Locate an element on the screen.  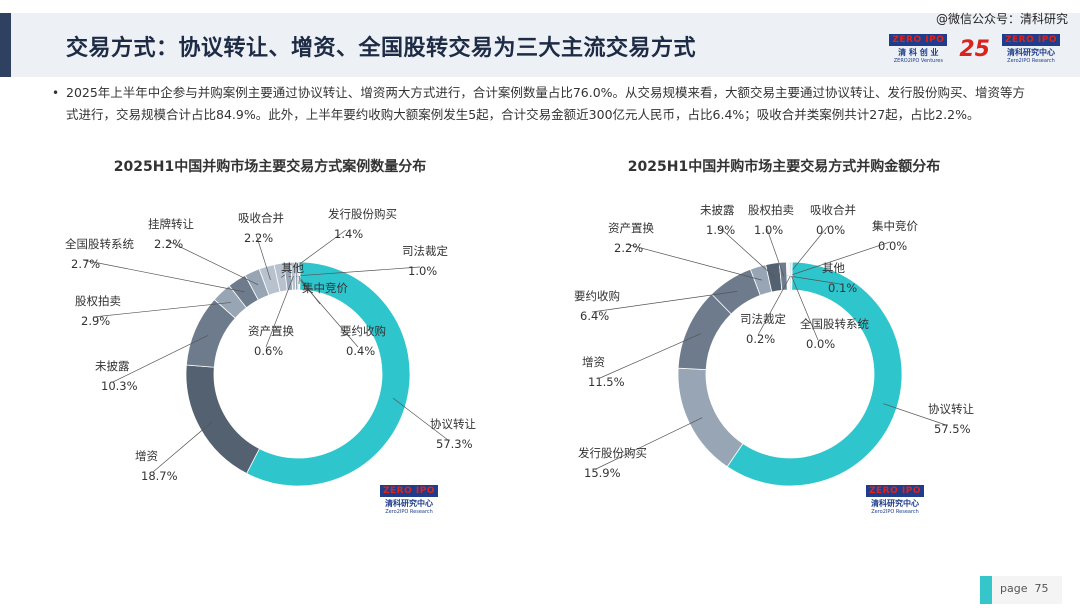
donut-1-value-1: 15.9% is located at coordinates (602, 473).